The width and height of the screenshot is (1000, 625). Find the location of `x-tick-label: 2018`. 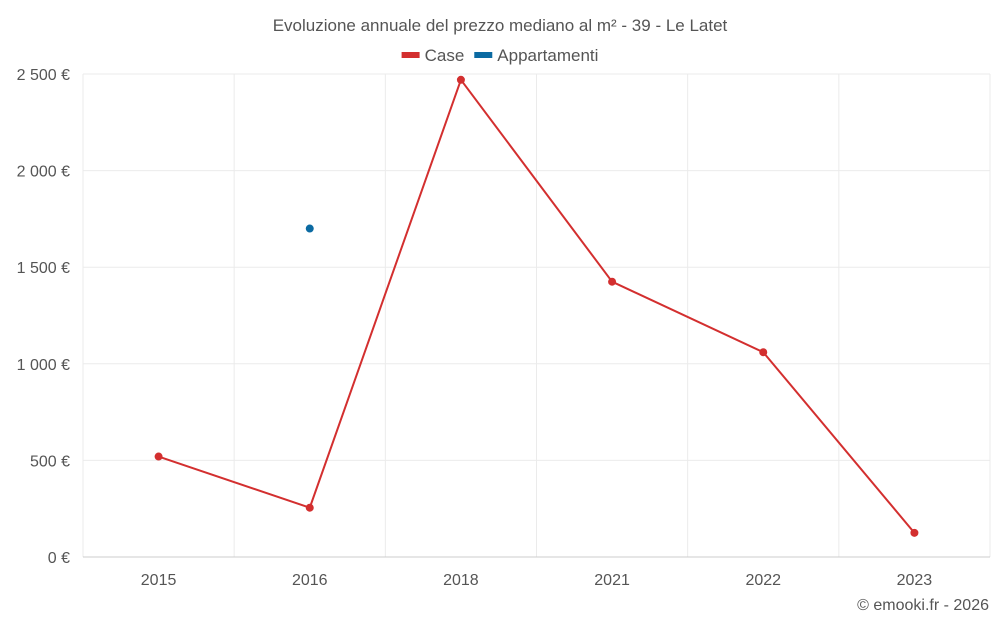

x-tick-label: 2018 is located at coordinates (461, 580).